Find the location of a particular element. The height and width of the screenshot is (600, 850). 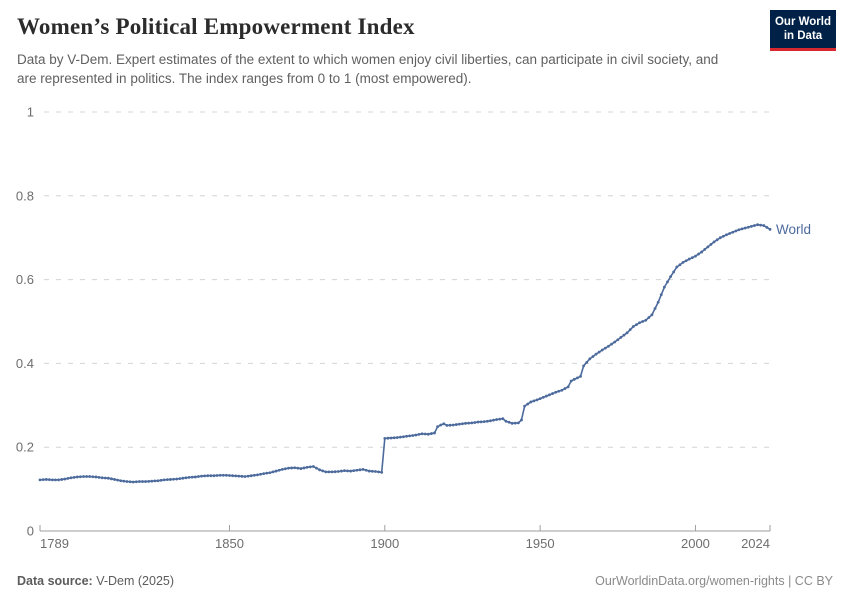

x-axis-label: 2024 is located at coordinates (755, 543).